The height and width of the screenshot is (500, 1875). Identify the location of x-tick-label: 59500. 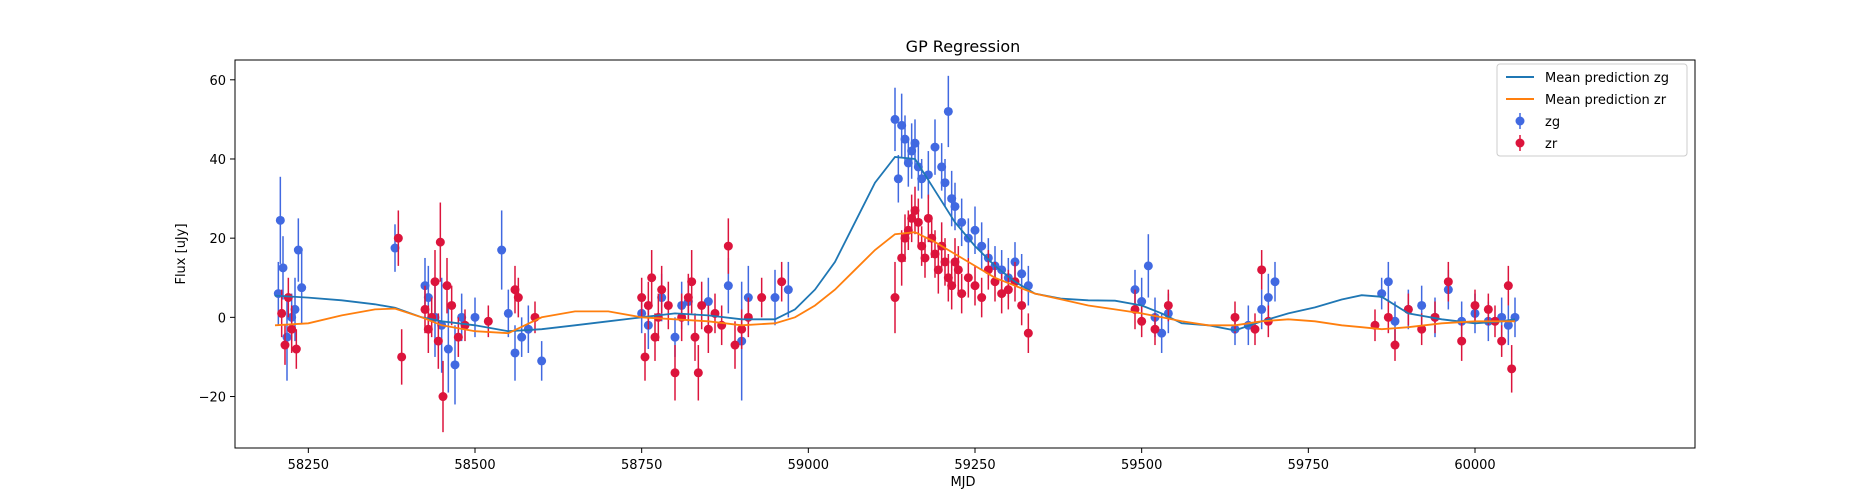
(1141, 465).